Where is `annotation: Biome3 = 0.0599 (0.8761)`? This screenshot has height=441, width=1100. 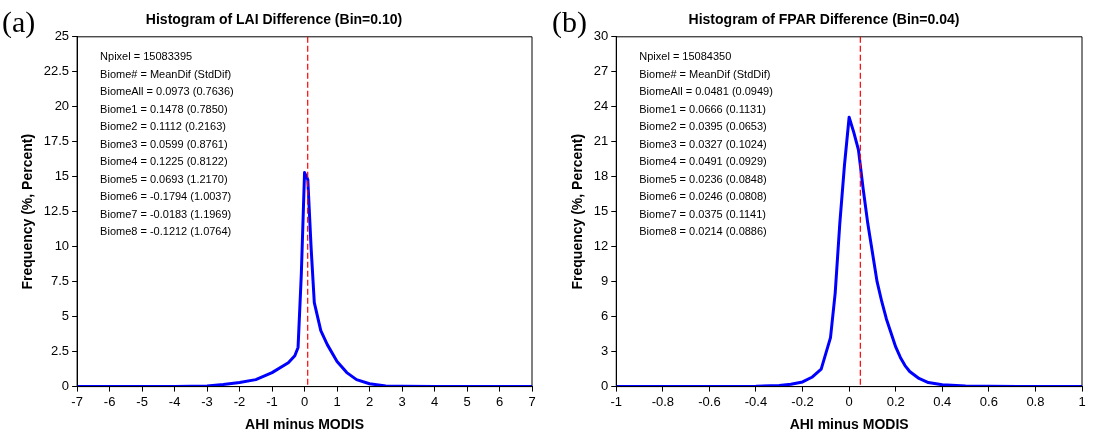 annotation: Biome3 = 0.0599 (0.8761) is located at coordinates (164, 143).